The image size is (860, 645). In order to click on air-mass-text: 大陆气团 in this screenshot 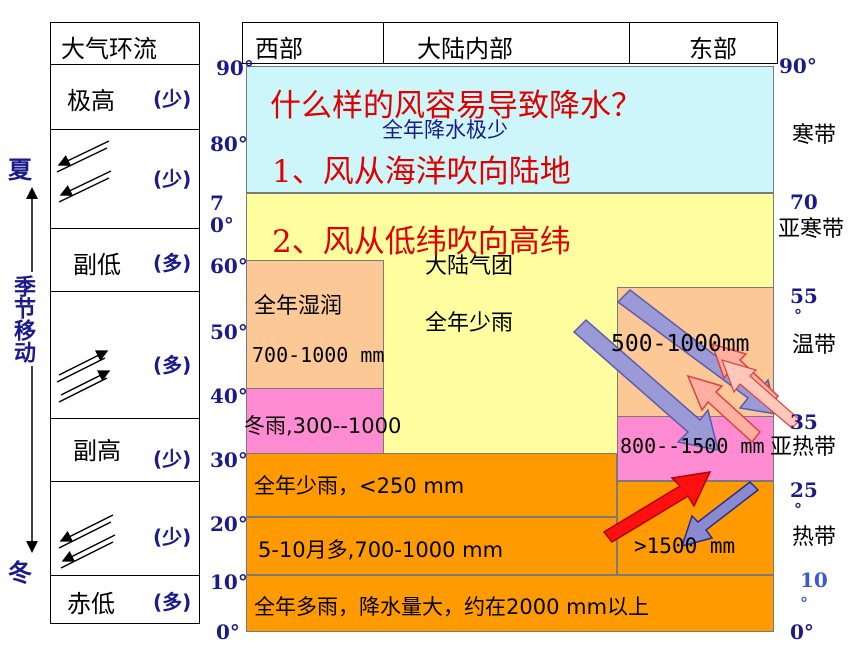, I will do `click(469, 266)`.